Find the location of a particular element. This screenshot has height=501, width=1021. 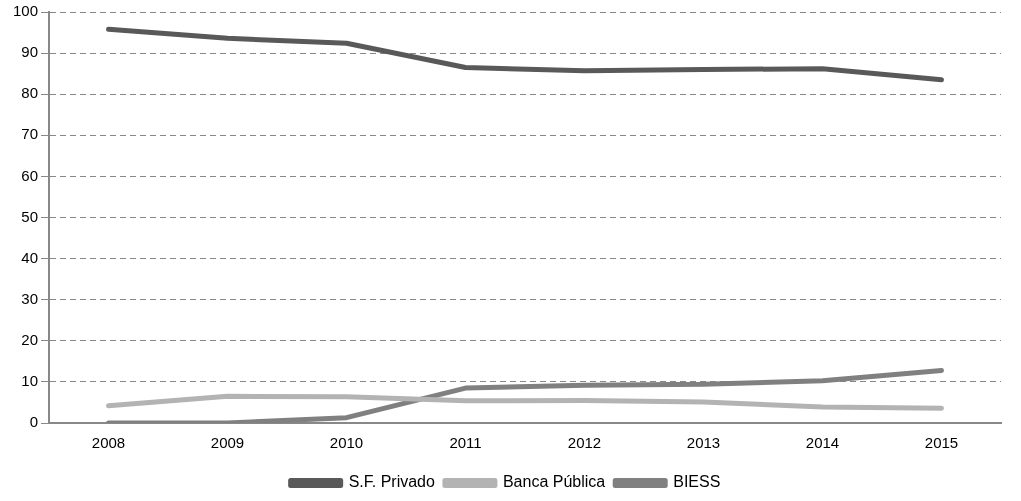

y-tick-label: 50 is located at coordinates (30, 216).